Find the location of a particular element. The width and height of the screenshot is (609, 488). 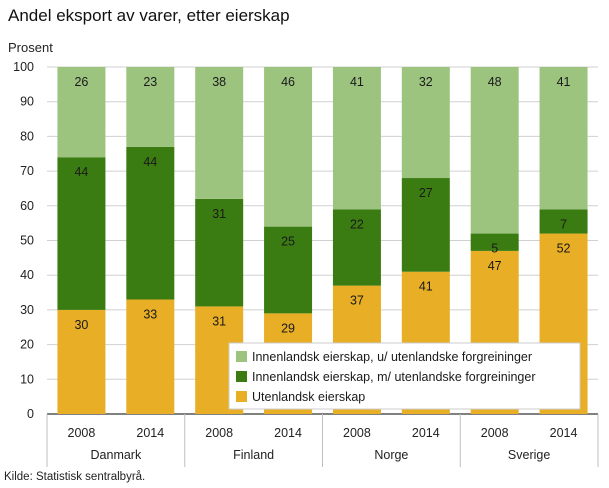

data-label: 52 is located at coordinates (564, 249).